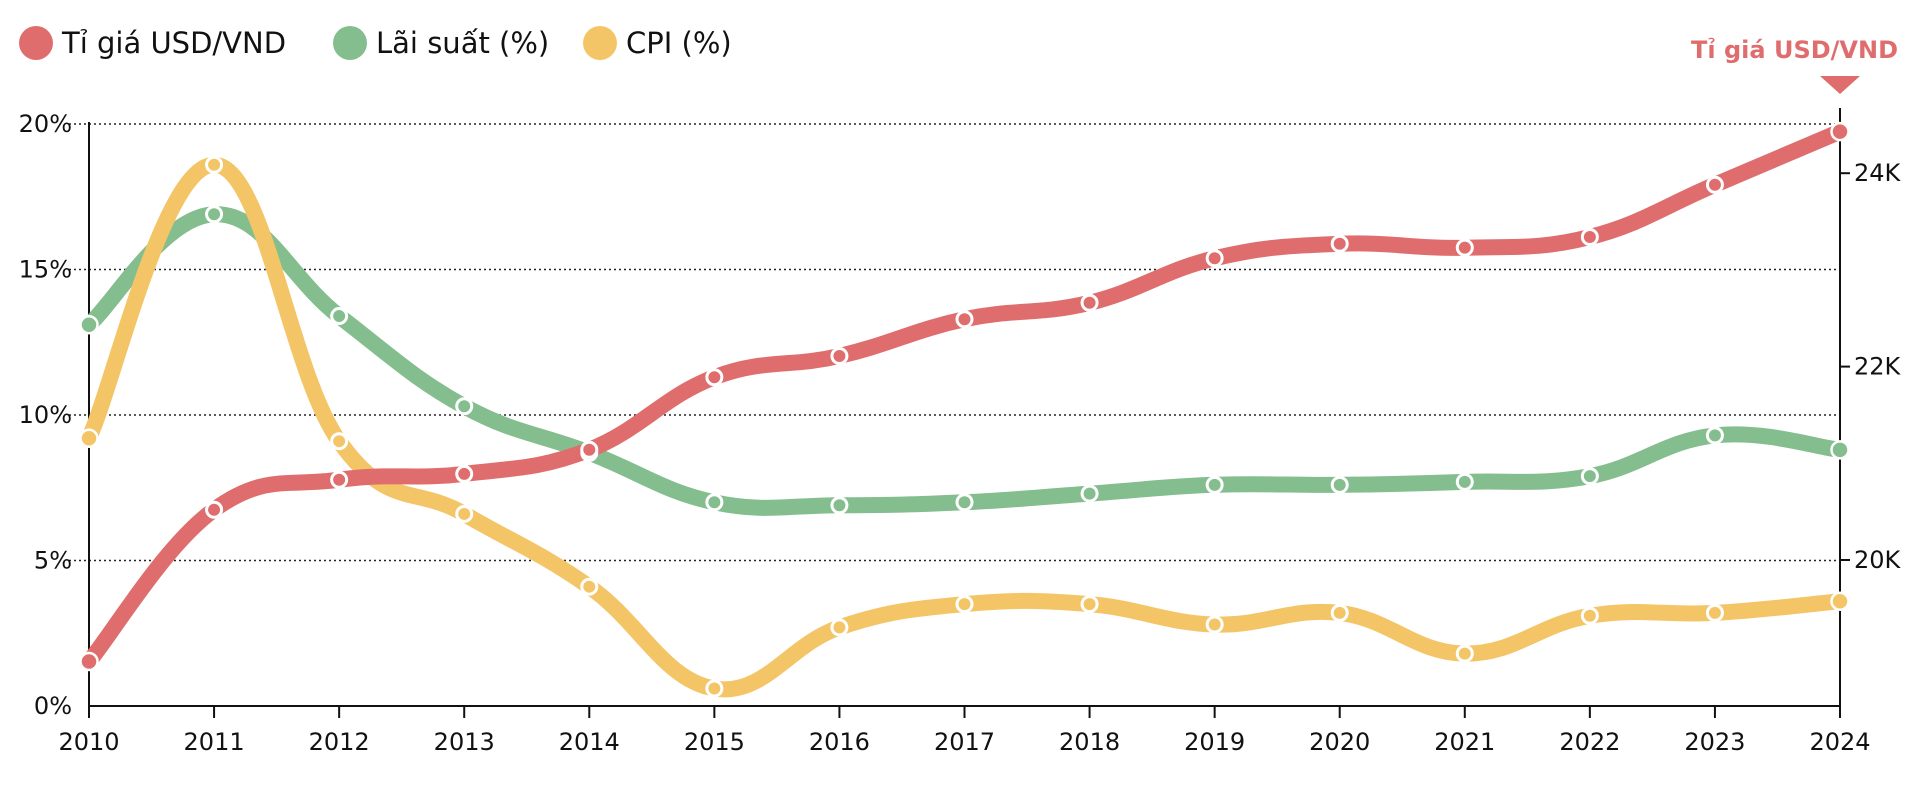 The width and height of the screenshot is (1920, 798). I want to click on legend-item: Tỉ giá USD/VND, so click(152, 43).